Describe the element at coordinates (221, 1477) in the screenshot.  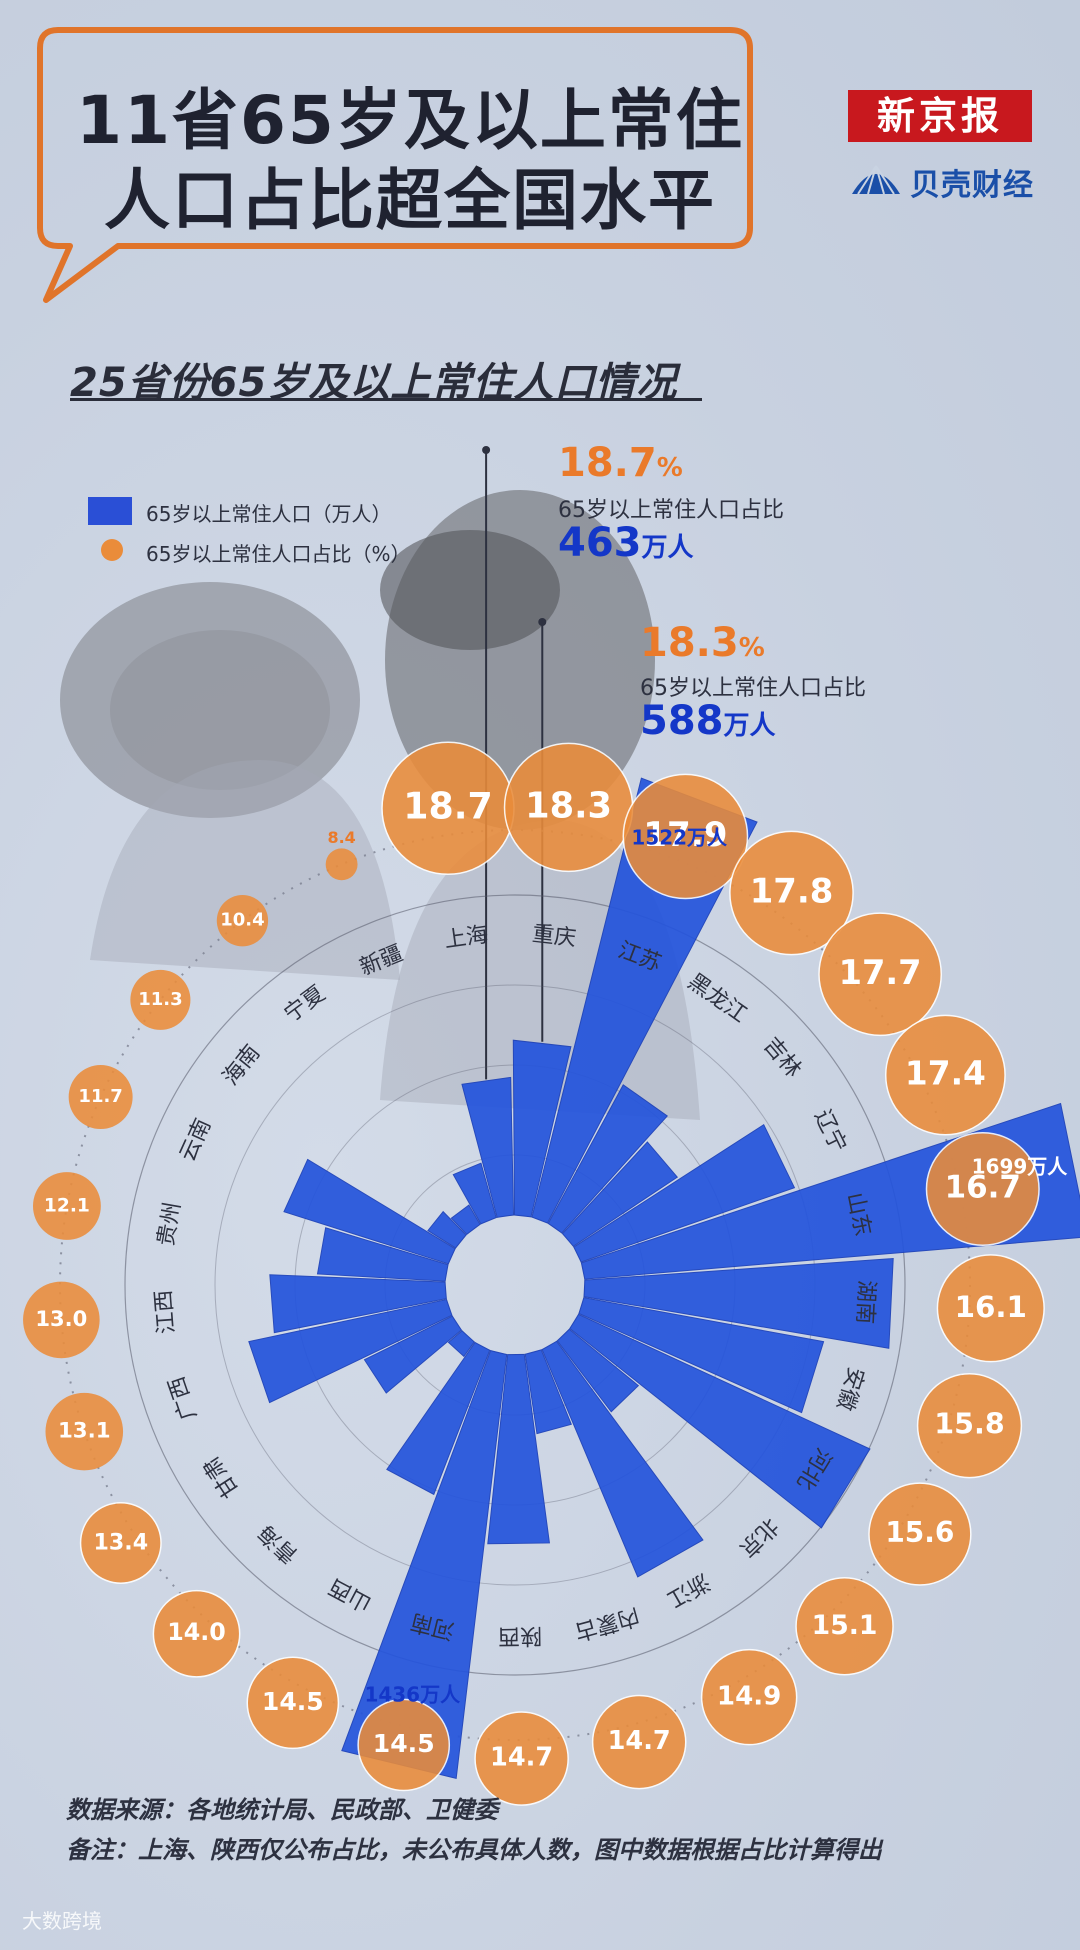
I see `category-label-甘肃: 甘肃` at that location.